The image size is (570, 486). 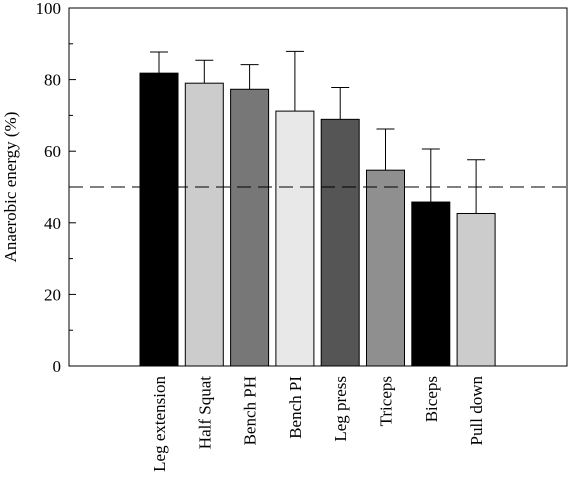 What do you see at coordinates (52, 294) in the screenshot?
I see `y-tick-label: 20` at bounding box center [52, 294].